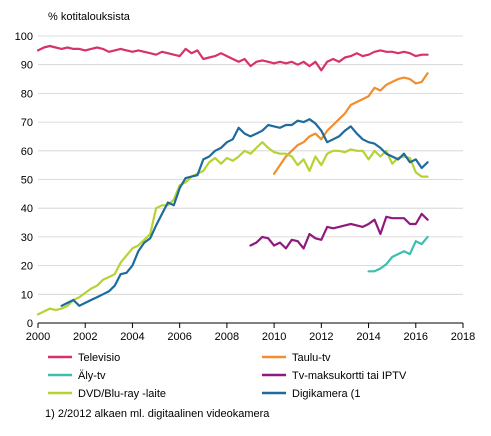 This screenshot has height=436, width=491. Describe the element at coordinates (27, 295) in the screenshot. I see `y-tick-label: 10` at that location.